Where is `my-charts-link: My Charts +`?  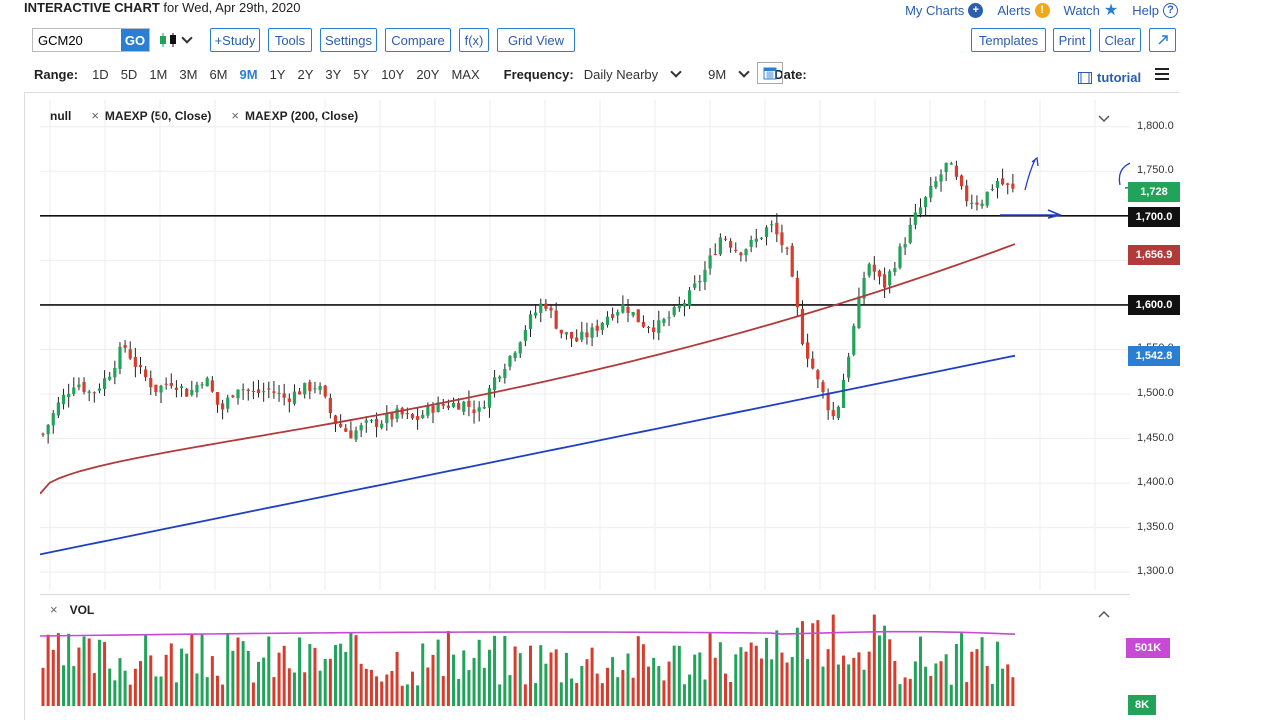 my-charts-link: My Charts + is located at coordinates (944, 10).